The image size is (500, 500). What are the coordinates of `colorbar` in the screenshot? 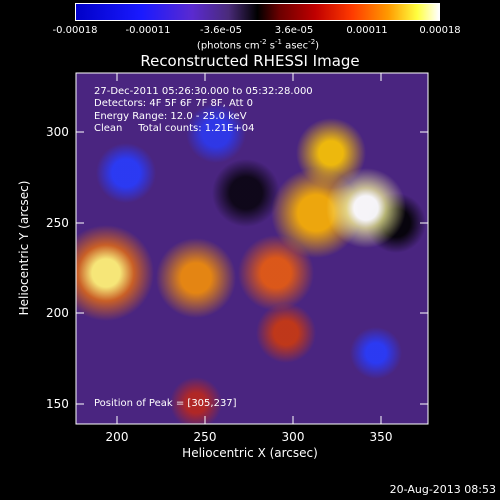 It's located at (257, 12).